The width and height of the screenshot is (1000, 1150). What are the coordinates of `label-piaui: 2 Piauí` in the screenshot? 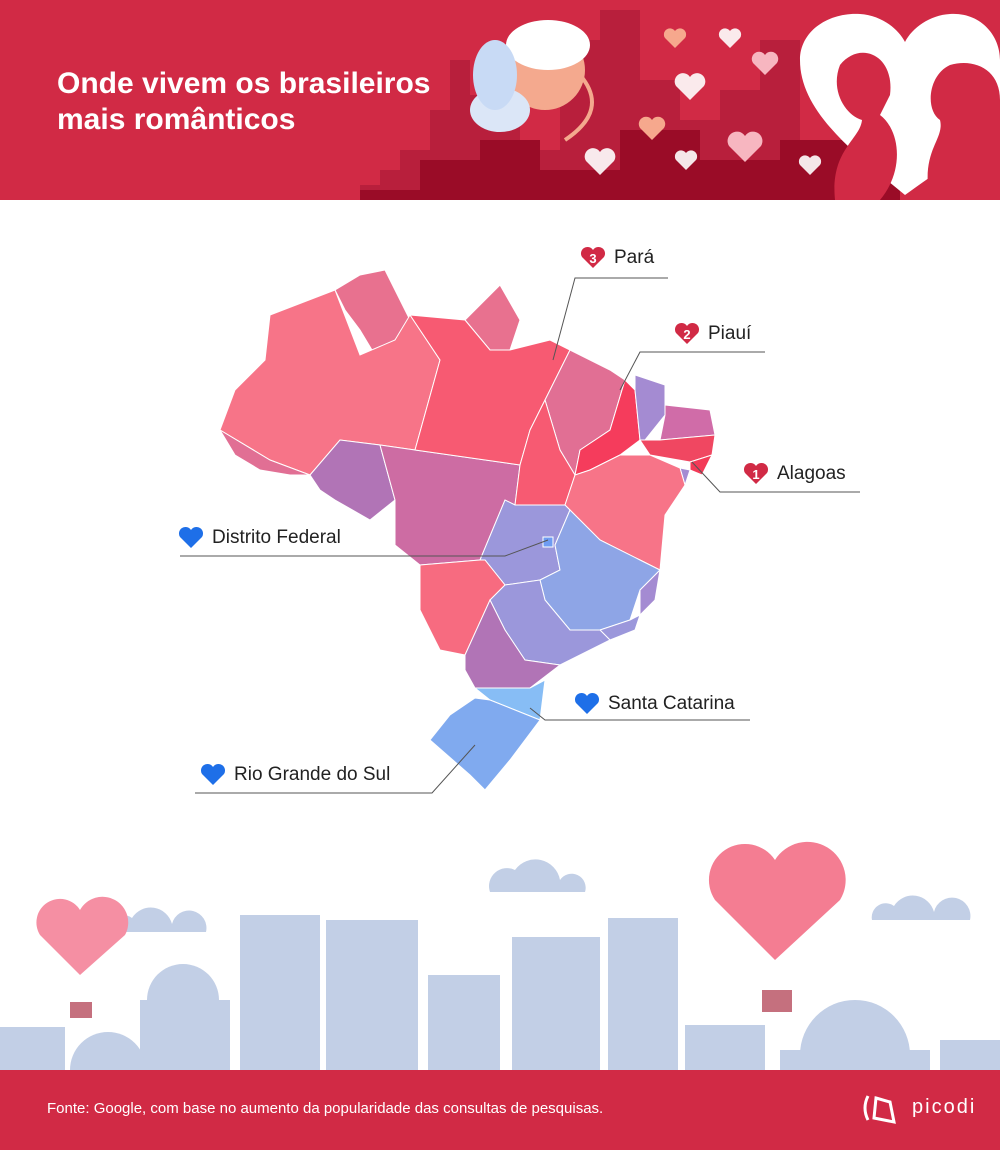 It's located at (712, 334).